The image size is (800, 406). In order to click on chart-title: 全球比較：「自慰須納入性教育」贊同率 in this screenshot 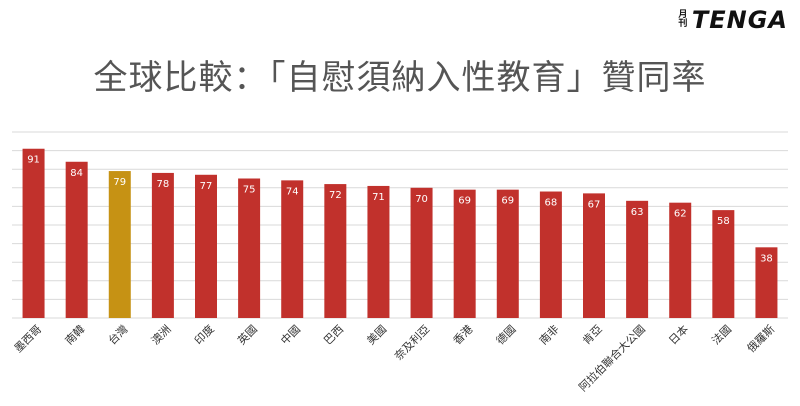, I will do `click(400, 78)`.